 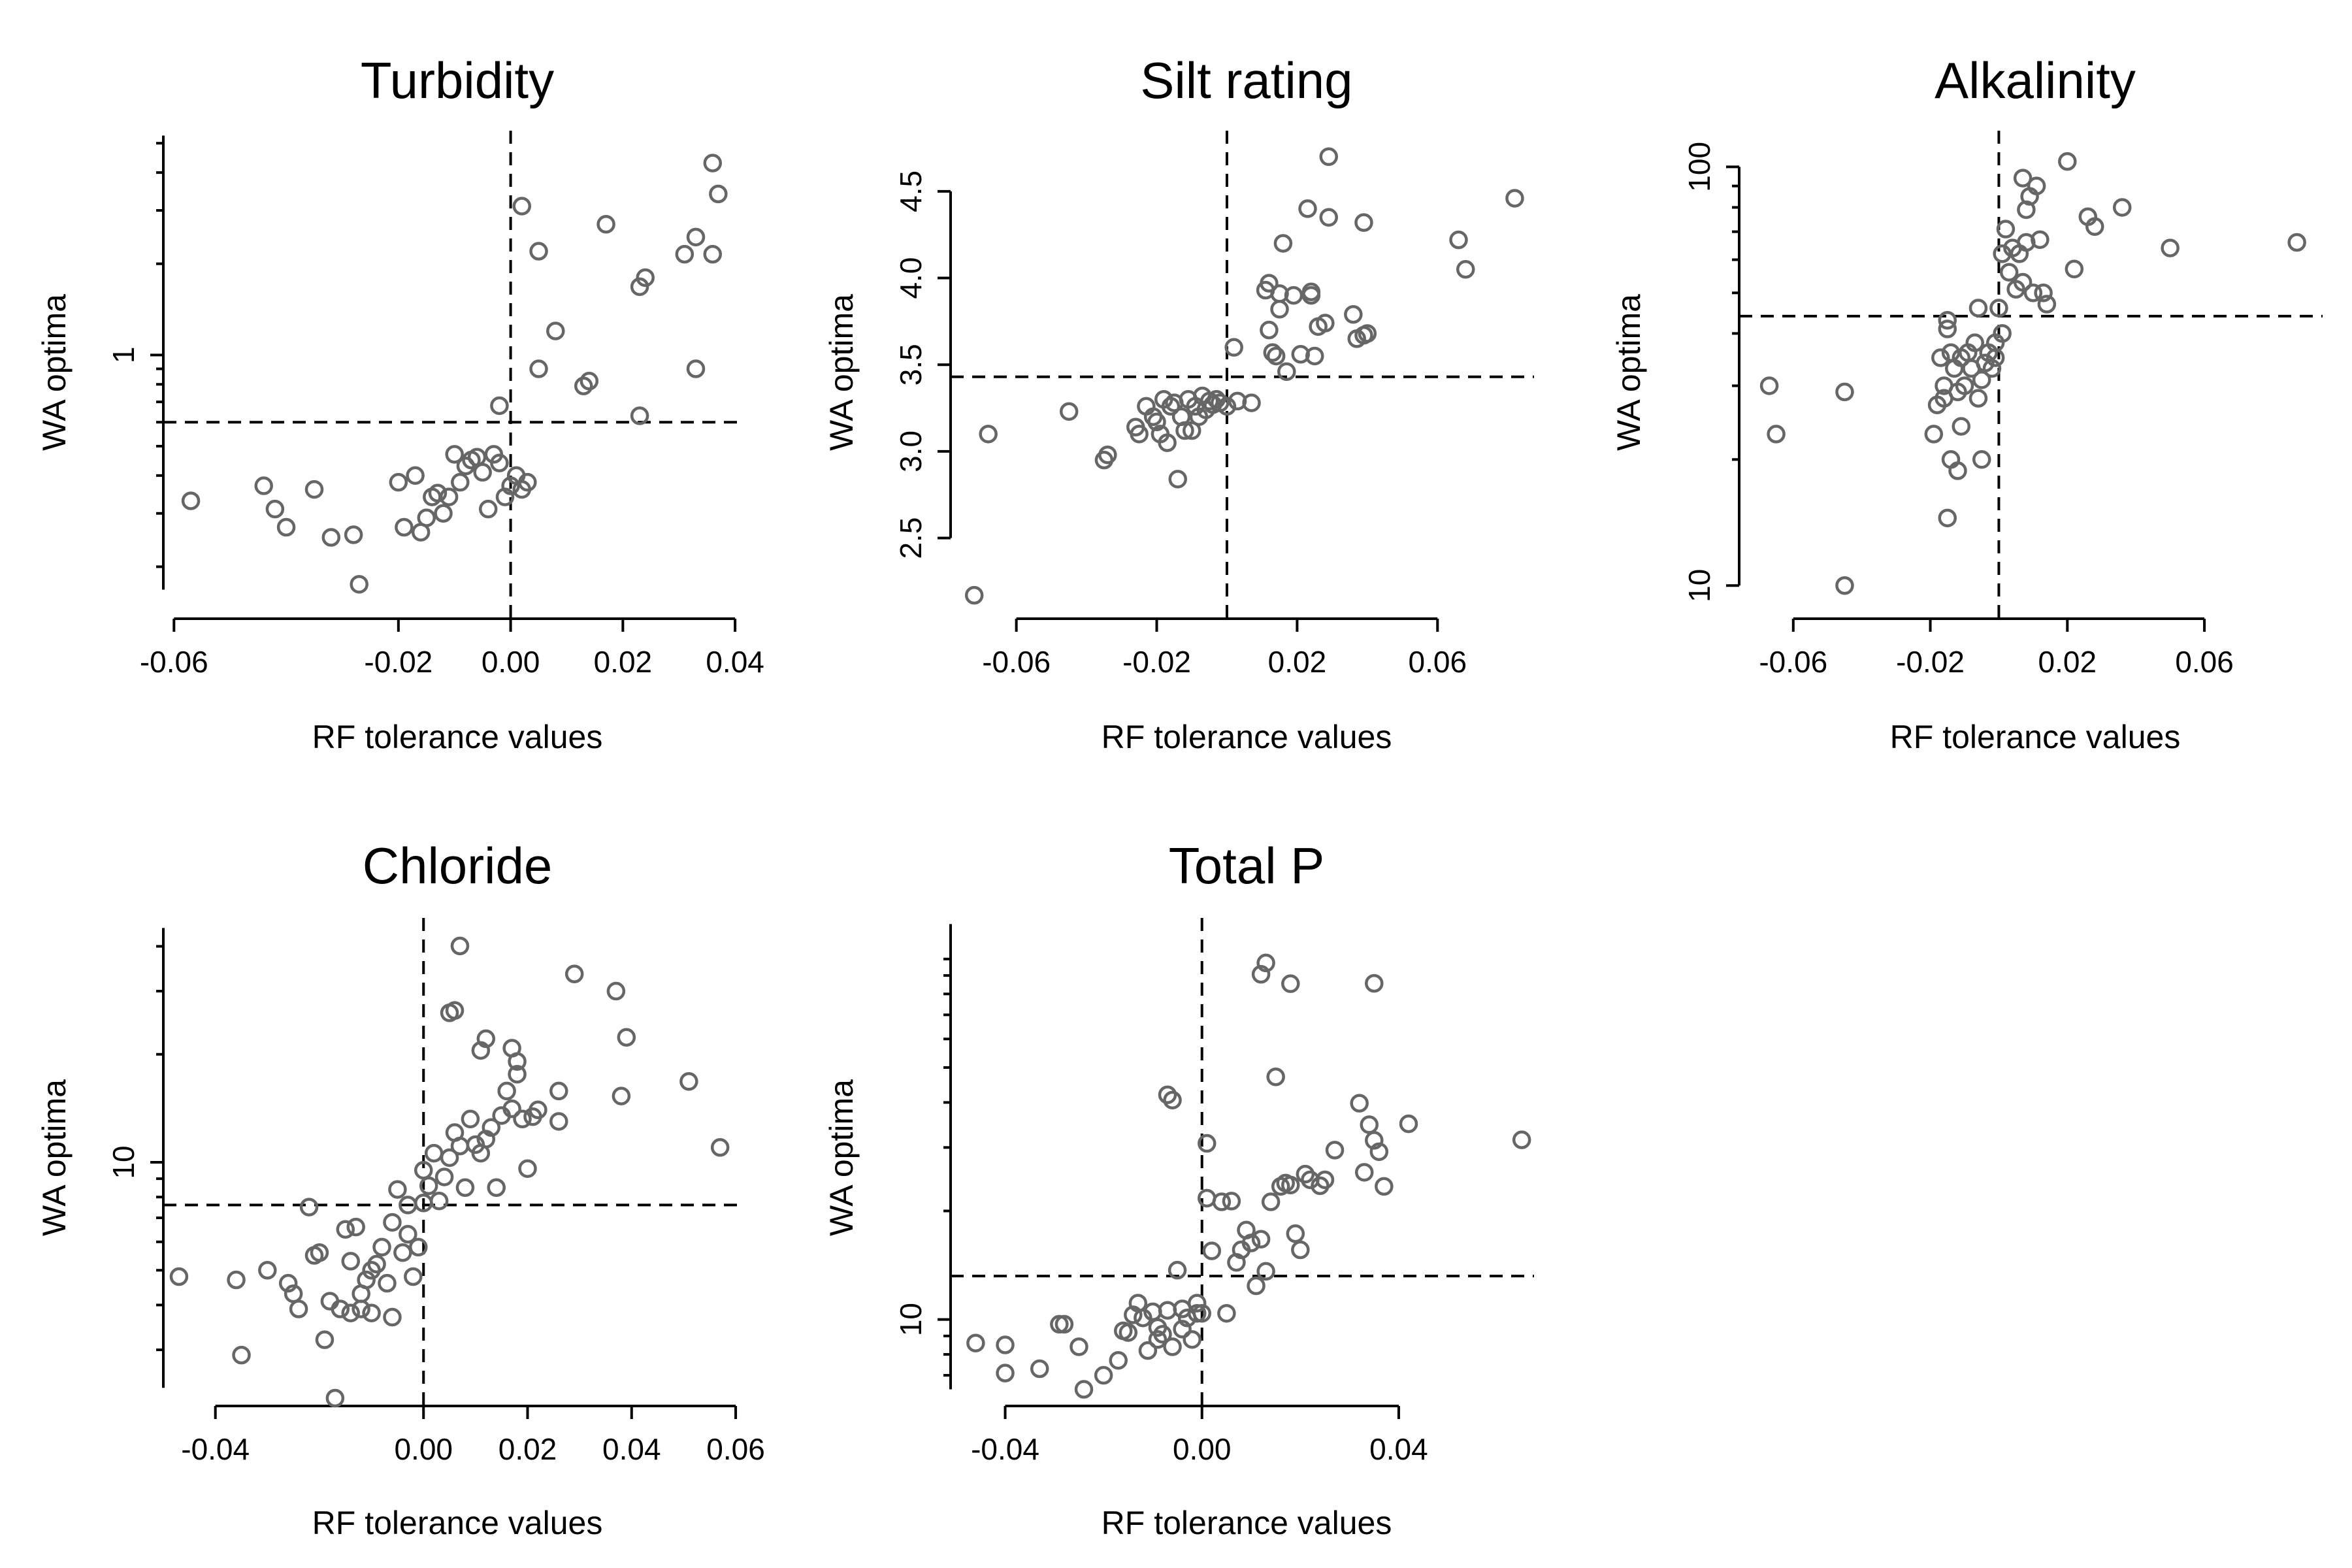 What do you see at coordinates (911, 364) in the screenshot?
I see `y-tick-label: 3.5` at bounding box center [911, 364].